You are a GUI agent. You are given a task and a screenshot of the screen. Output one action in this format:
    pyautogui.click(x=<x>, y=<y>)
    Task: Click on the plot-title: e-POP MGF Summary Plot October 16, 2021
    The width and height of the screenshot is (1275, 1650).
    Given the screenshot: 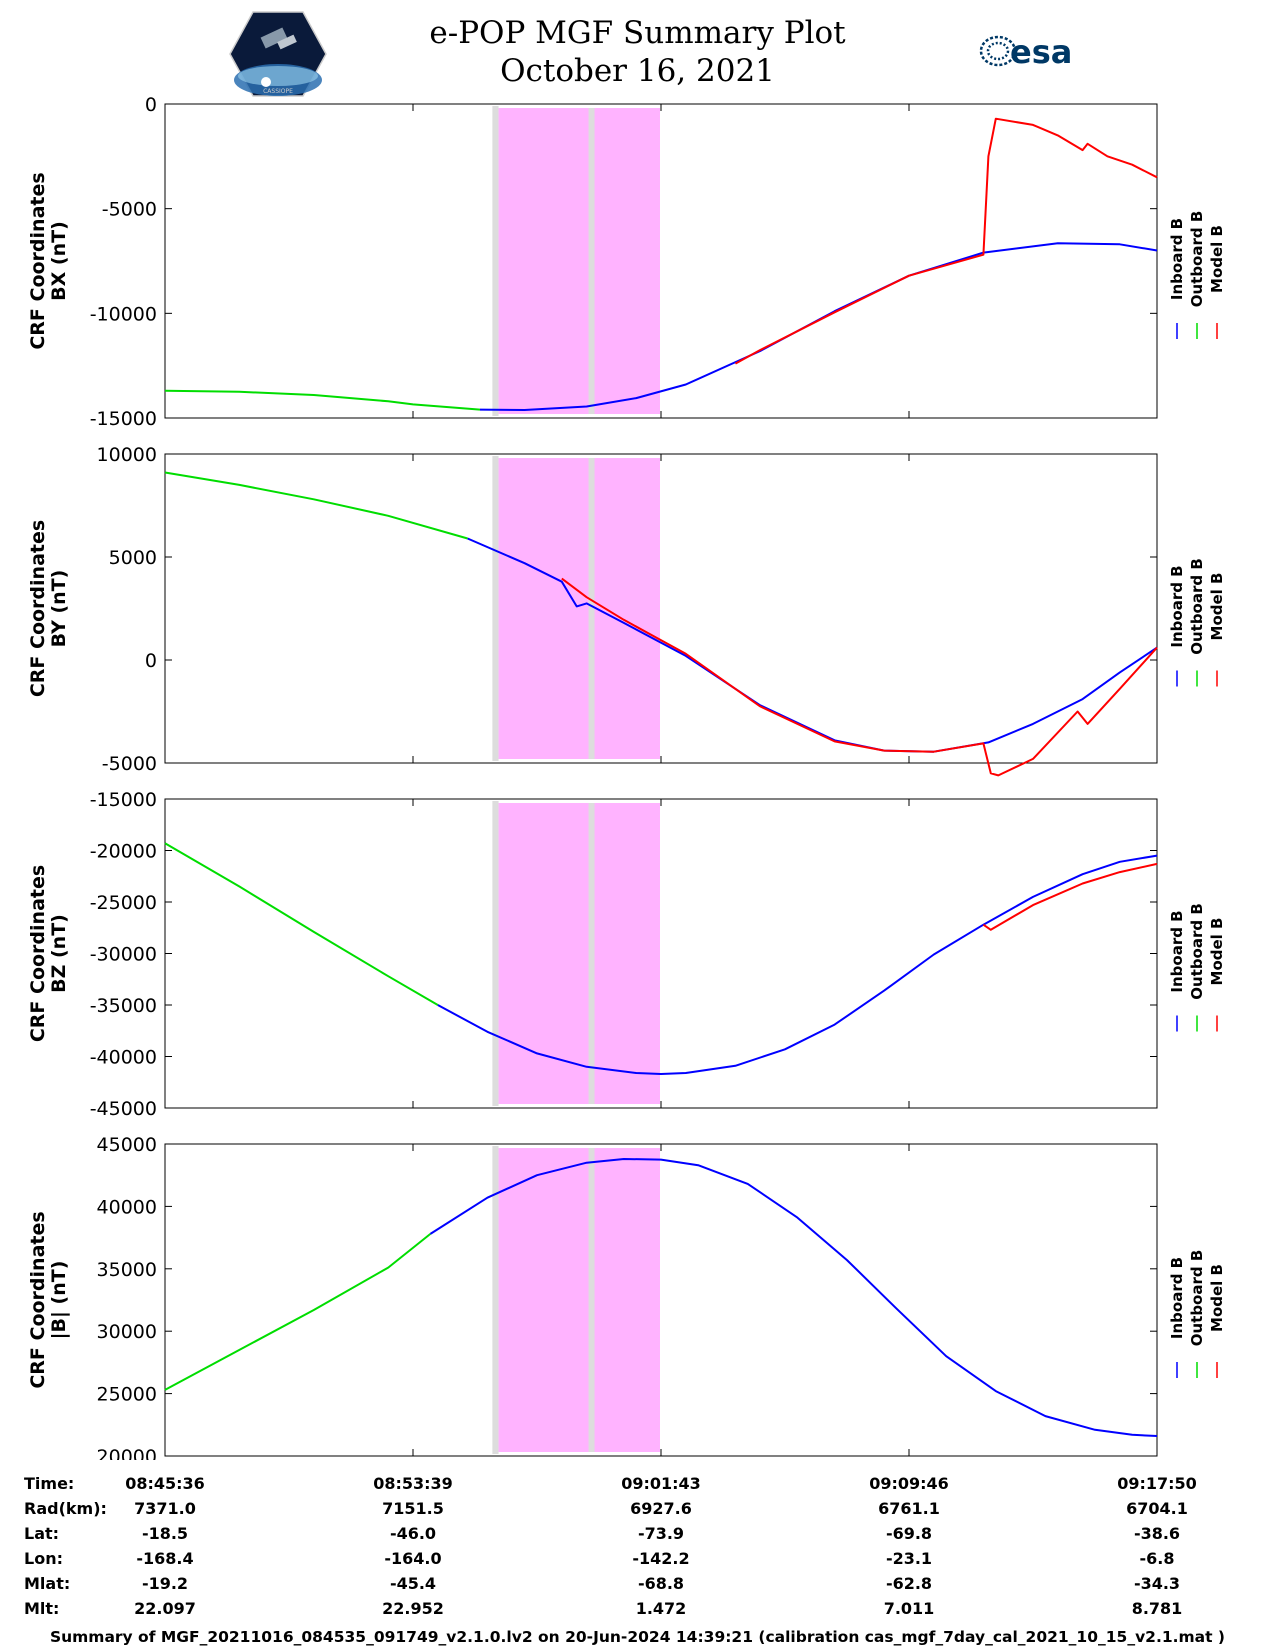 What is the action you would take?
    pyautogui.click(x=637, y=52)
    